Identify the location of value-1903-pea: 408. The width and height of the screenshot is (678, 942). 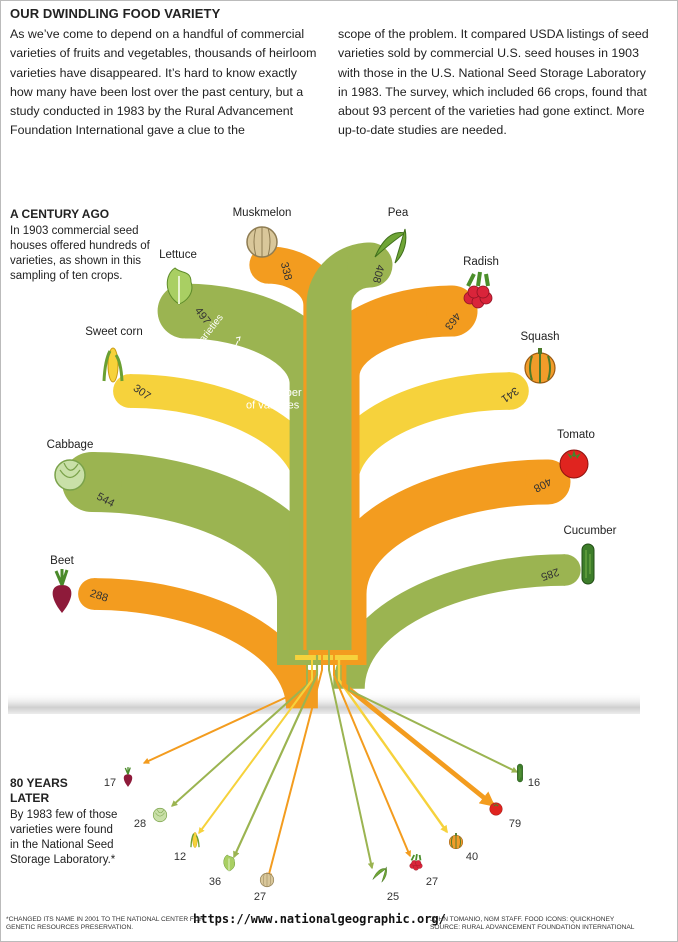
(378, 273).